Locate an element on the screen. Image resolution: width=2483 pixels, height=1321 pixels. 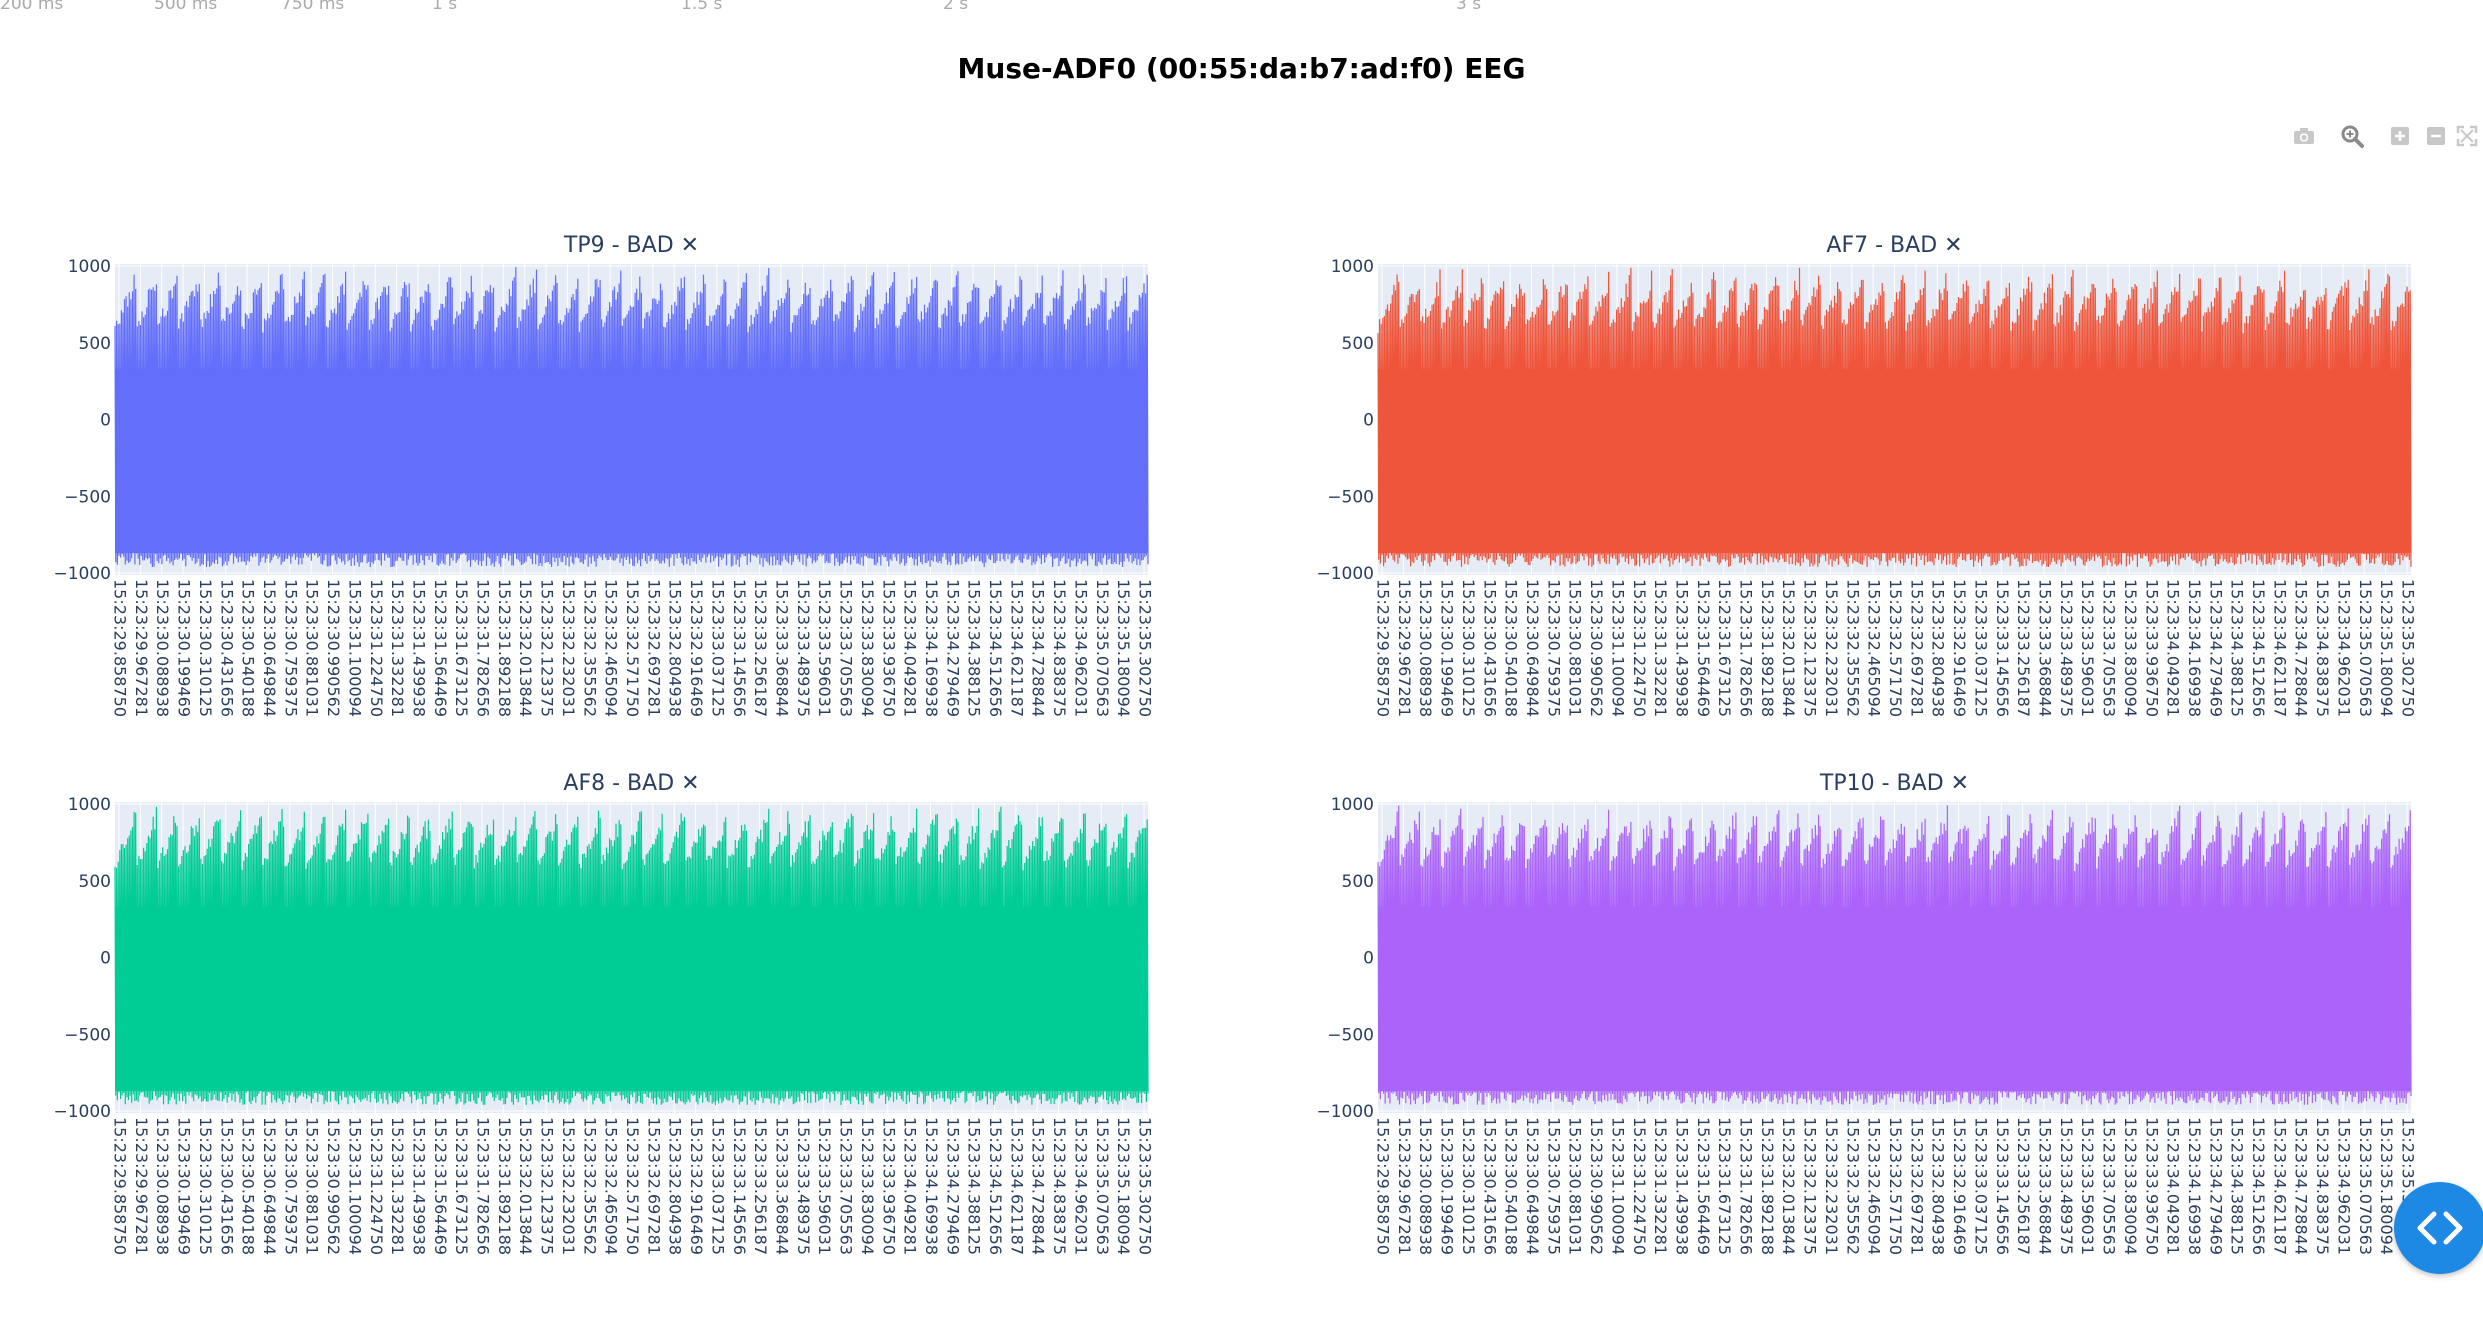
x-tick-label: 15:23:31.332281 is located at coordinates (1660, 648).